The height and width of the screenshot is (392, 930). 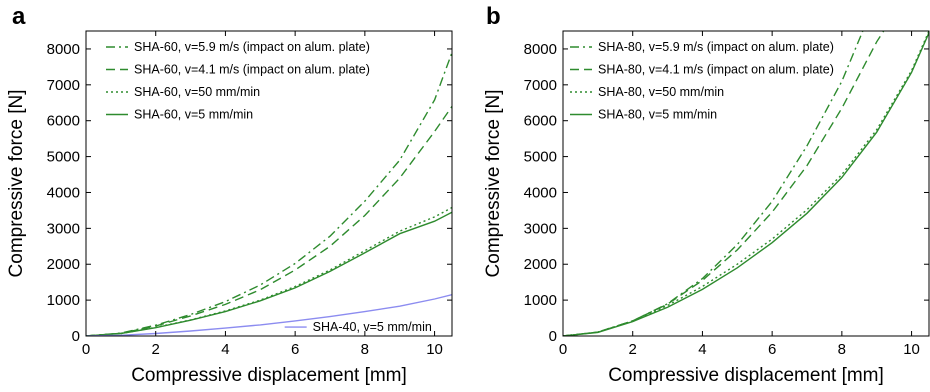 What do you see at coordinates (193, 115) in the screenshot?
I see `legend-label: SHA-60, v=5 mm/min` at bounding box center [193, 115].